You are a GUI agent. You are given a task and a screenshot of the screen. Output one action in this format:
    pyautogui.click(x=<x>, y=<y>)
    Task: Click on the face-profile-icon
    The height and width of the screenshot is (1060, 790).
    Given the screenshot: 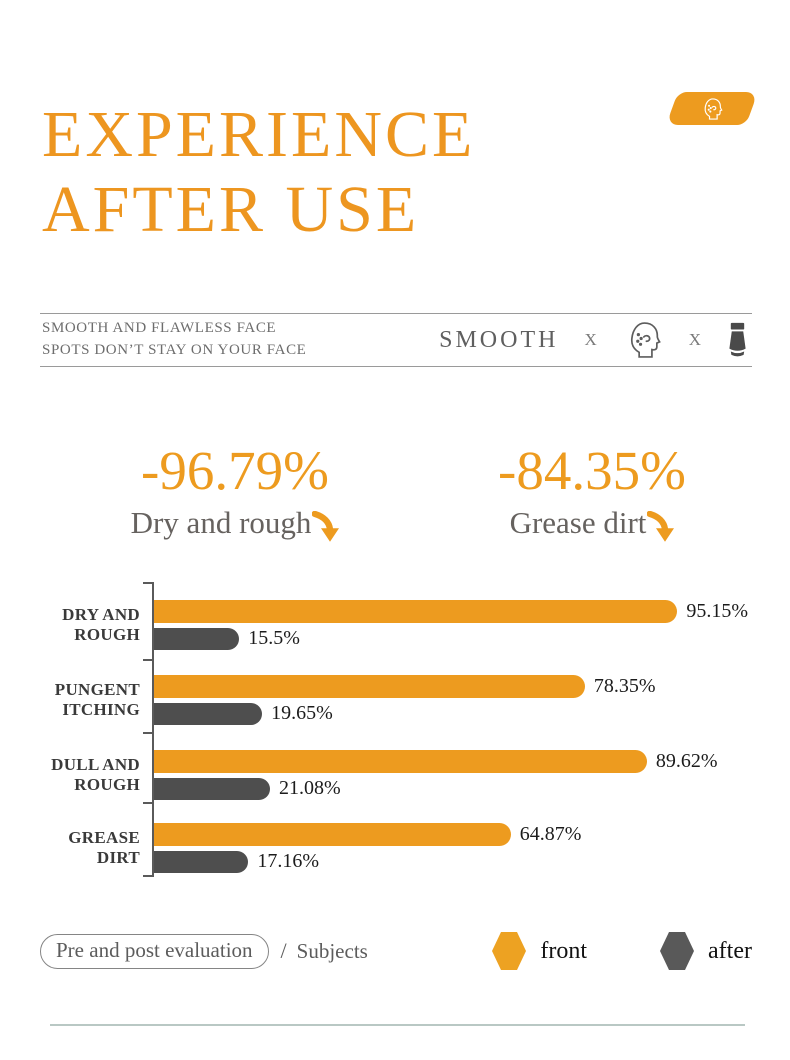 What is the action you would take?
    pyautogui.click(x=713, y=108)
    